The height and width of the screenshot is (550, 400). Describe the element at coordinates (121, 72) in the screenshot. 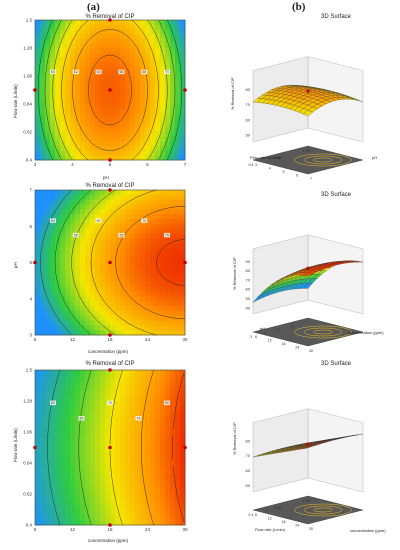

I see `contour-value-label: 66` at that location.